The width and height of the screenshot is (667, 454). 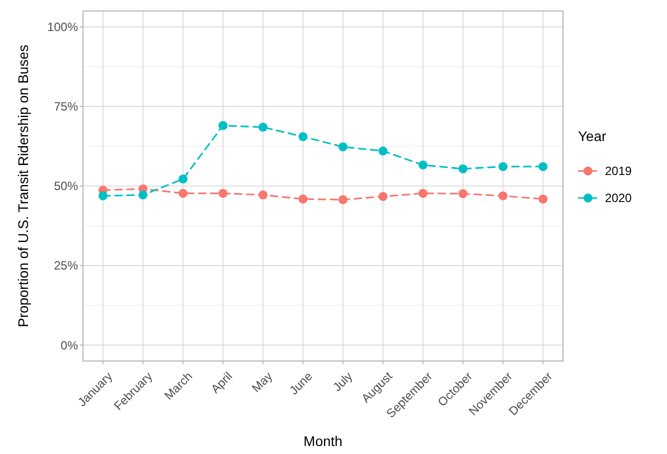 I want to click on legend-label: 2019, so click(x=618, y=171).